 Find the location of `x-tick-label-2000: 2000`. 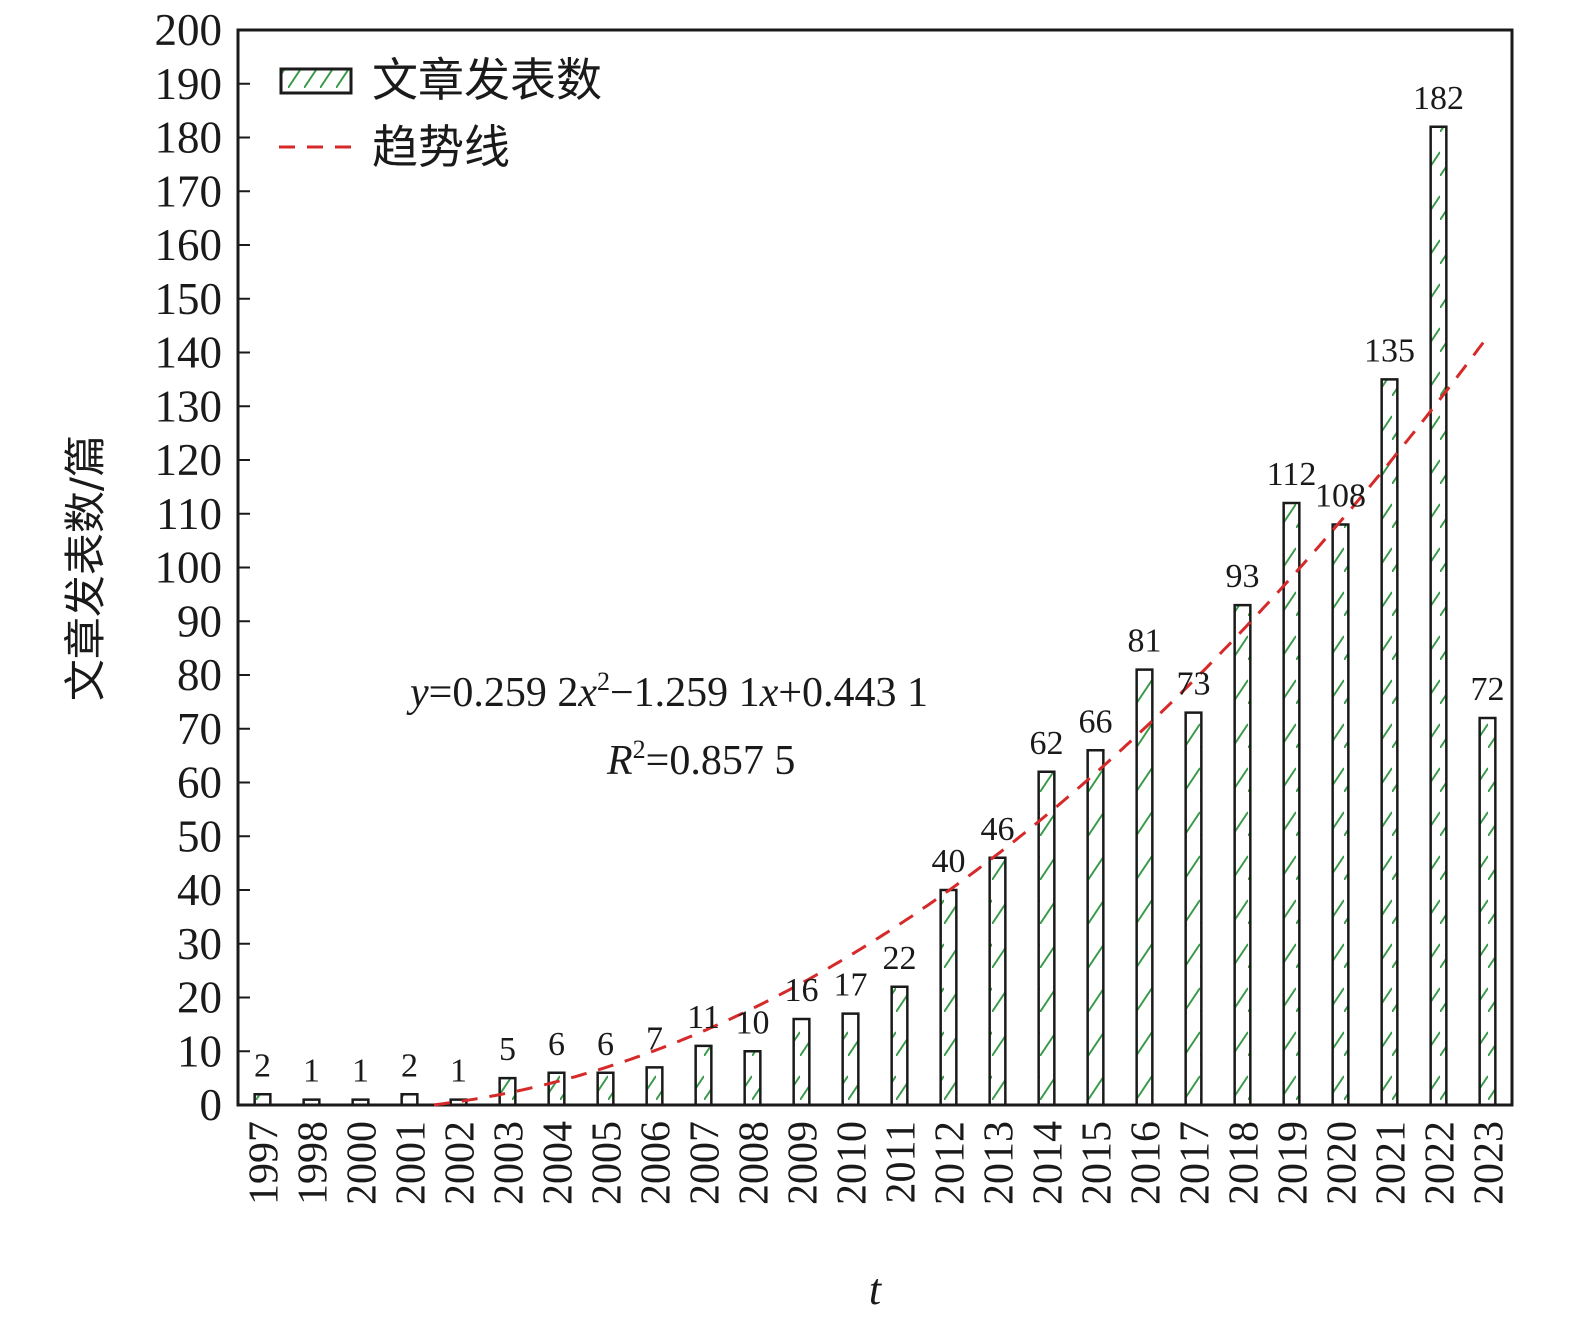

x-tick-label-2000: 2000 is located at coordinates (363, 1163).